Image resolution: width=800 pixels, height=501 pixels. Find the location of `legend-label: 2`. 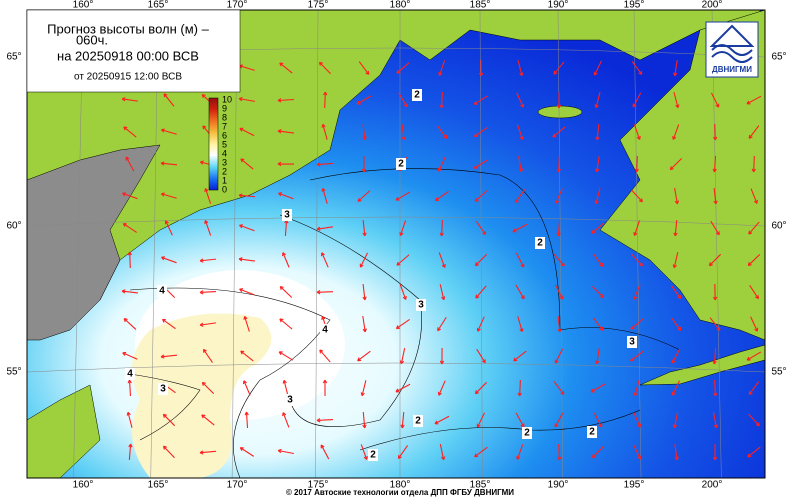

legend-label: 2 is located at coordinates (224, 171).